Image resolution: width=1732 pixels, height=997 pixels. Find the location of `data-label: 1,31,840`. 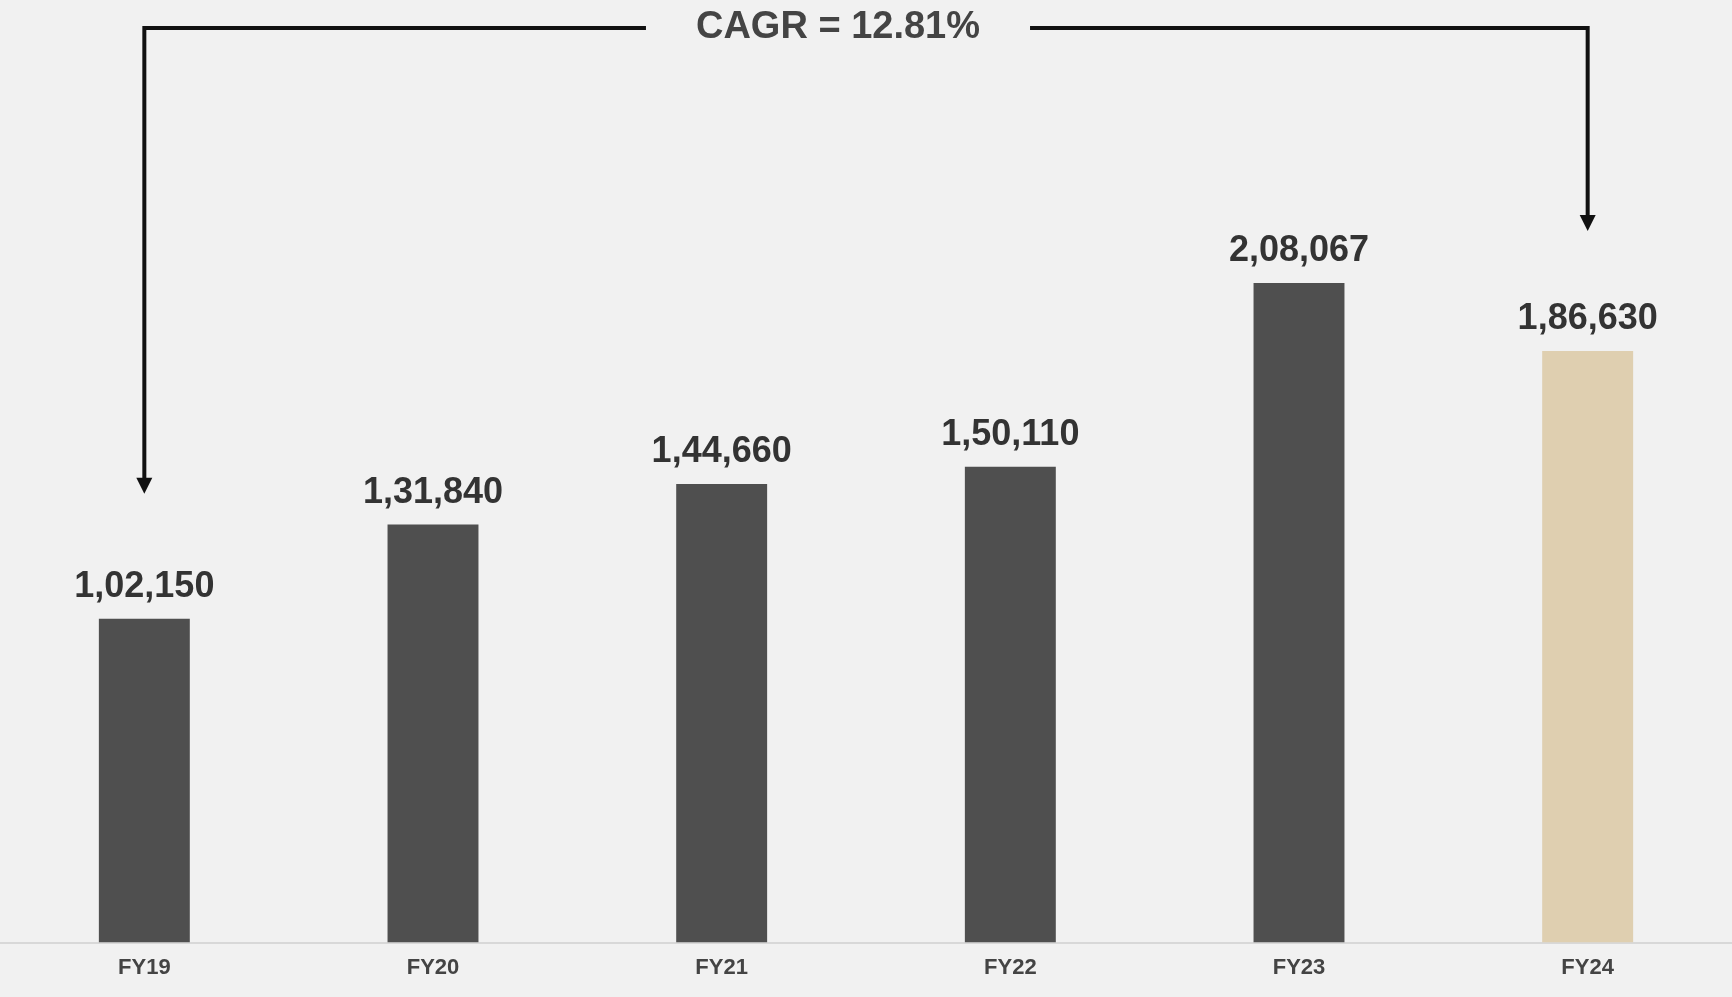

data-label: 1,31,840 is located at coordinates (433, 490).